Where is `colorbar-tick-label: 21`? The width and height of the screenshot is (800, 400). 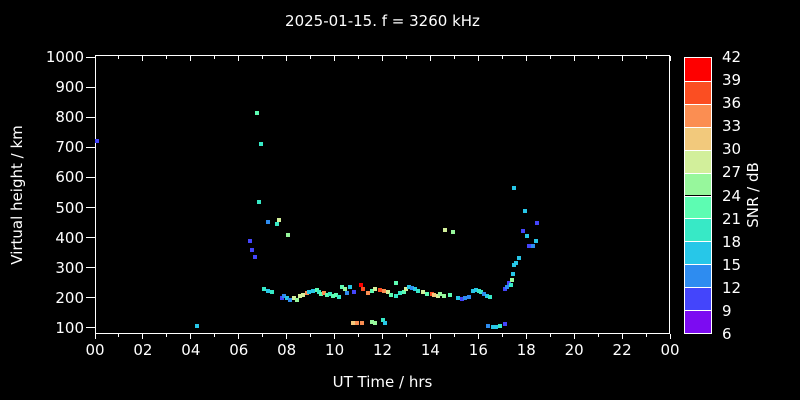 colorbar-tick-label: 21 is located at coordinates (732, 218).